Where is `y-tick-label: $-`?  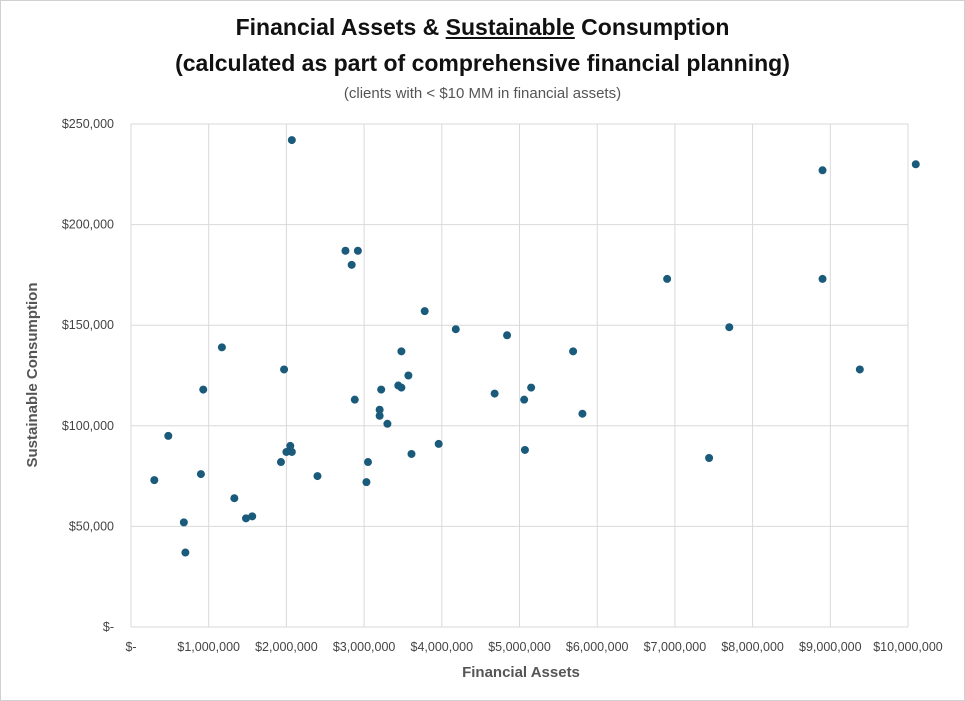 y-tick-label: $- is located at coordinates (108, 627).